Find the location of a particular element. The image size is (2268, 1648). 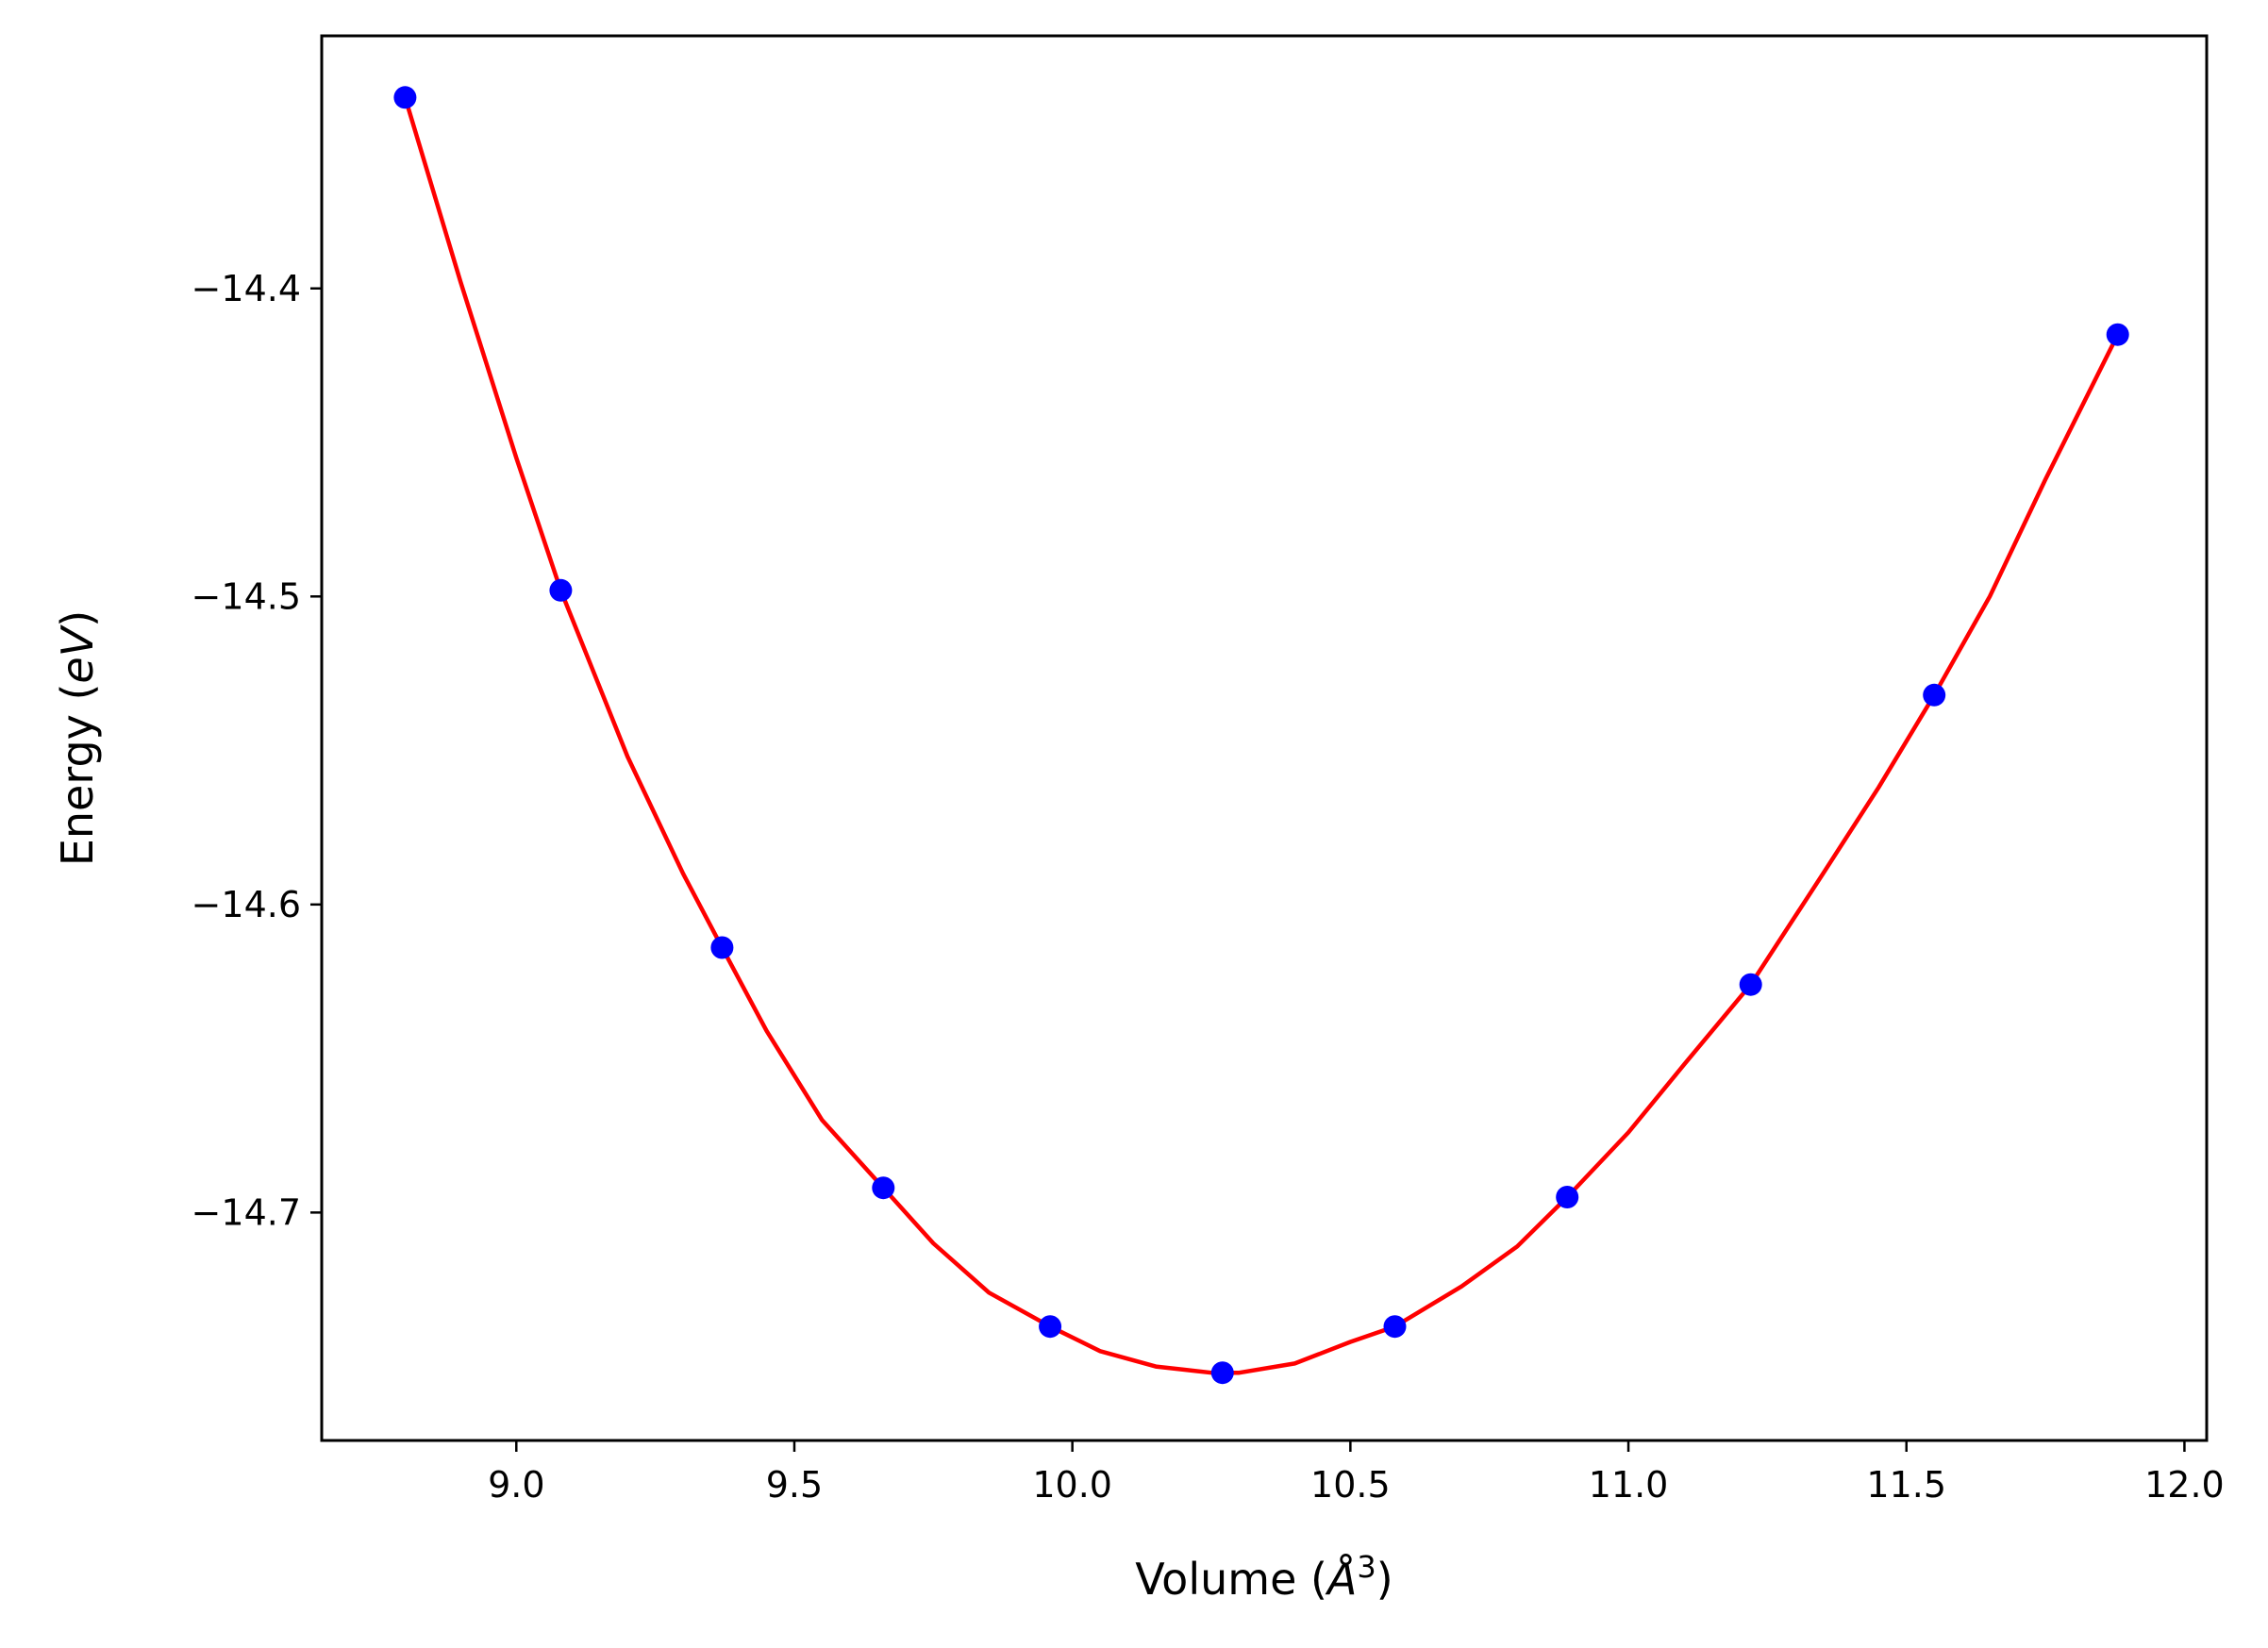

y-tick-label: −14.6 is located at coordinates (247, 904).